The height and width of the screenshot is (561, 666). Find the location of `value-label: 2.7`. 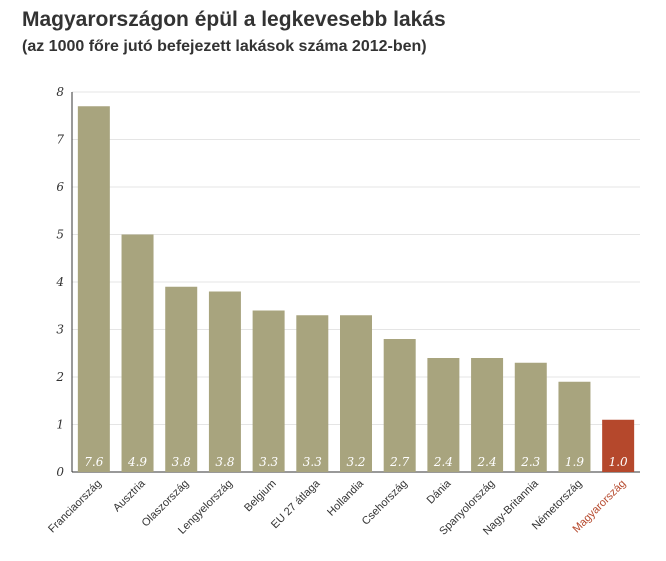

value-label: 2.7 is located at coordinates (399, 462).